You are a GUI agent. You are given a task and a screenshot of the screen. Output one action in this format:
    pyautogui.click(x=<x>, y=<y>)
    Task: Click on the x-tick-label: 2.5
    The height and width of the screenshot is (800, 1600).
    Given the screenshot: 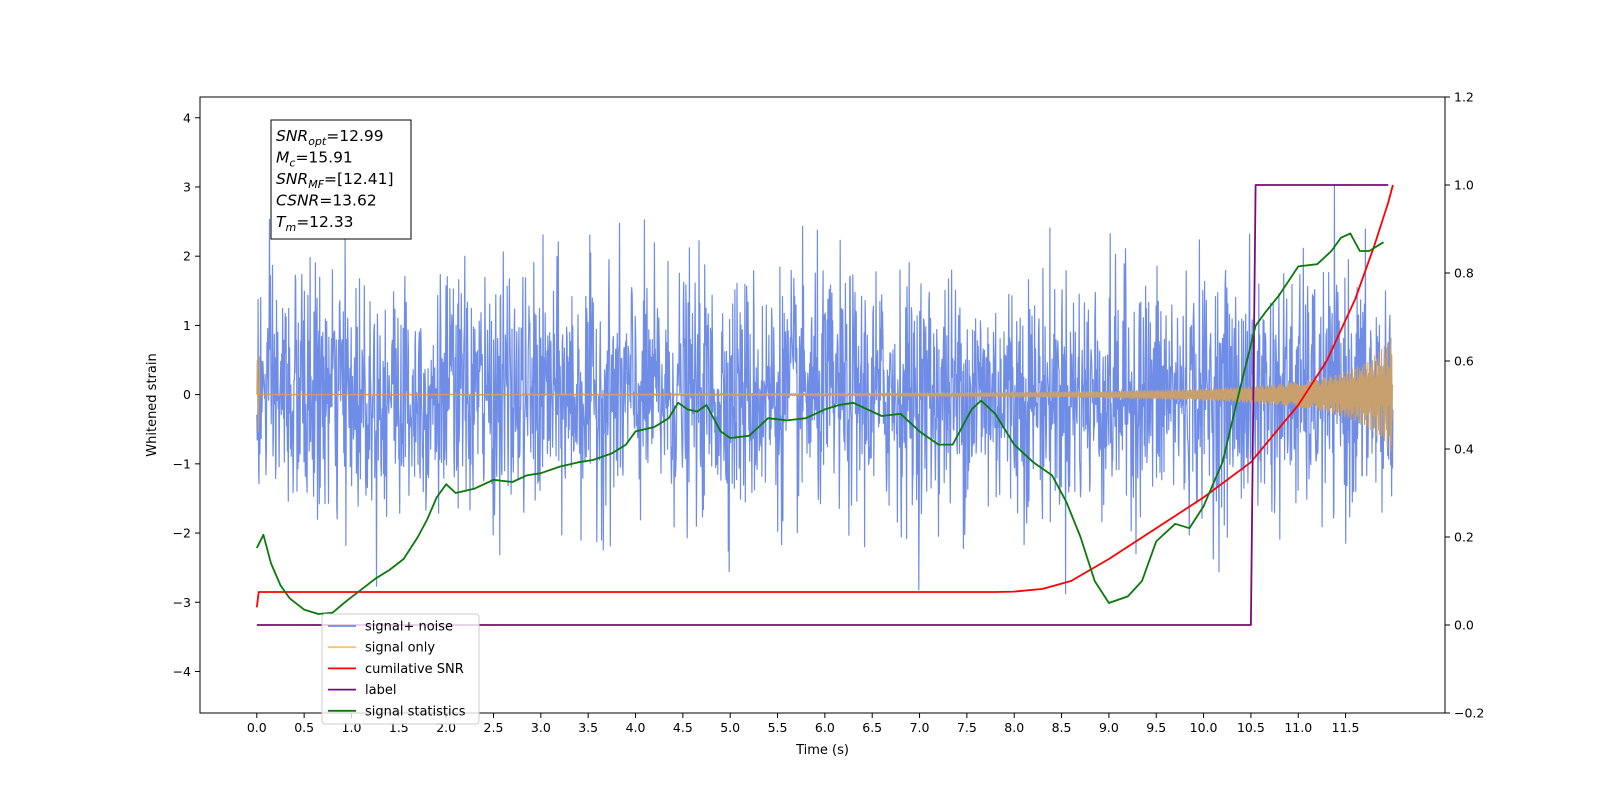 What is the action you would take?
    pyautogui.click(x=494, y=727)
    